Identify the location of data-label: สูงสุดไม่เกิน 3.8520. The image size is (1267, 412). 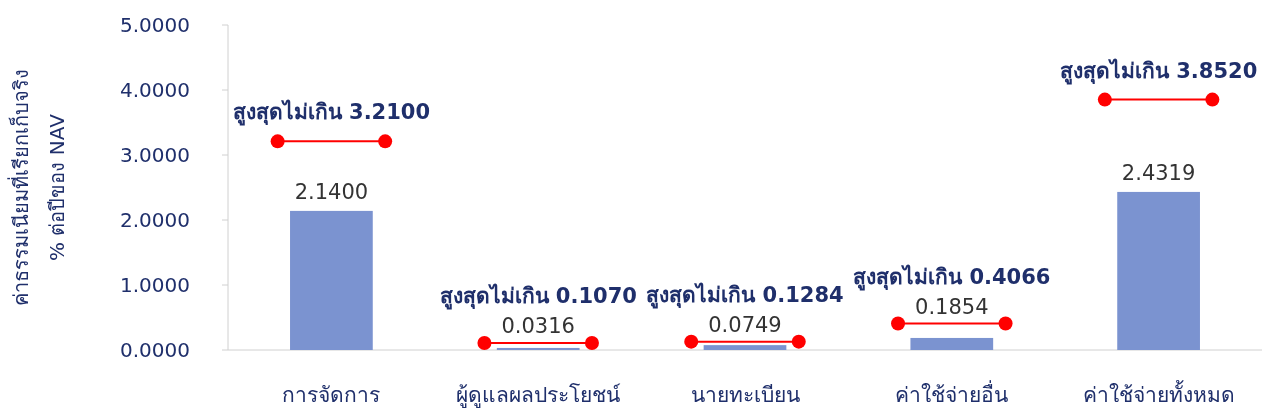
(1158, 71).